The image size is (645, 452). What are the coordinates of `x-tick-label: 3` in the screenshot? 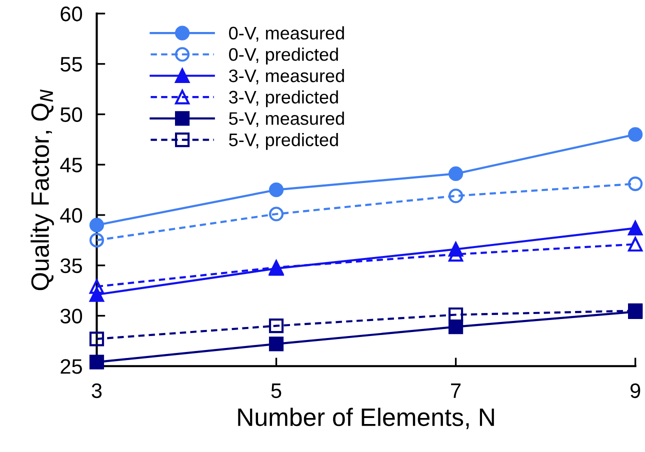 It's located at (97, 390).